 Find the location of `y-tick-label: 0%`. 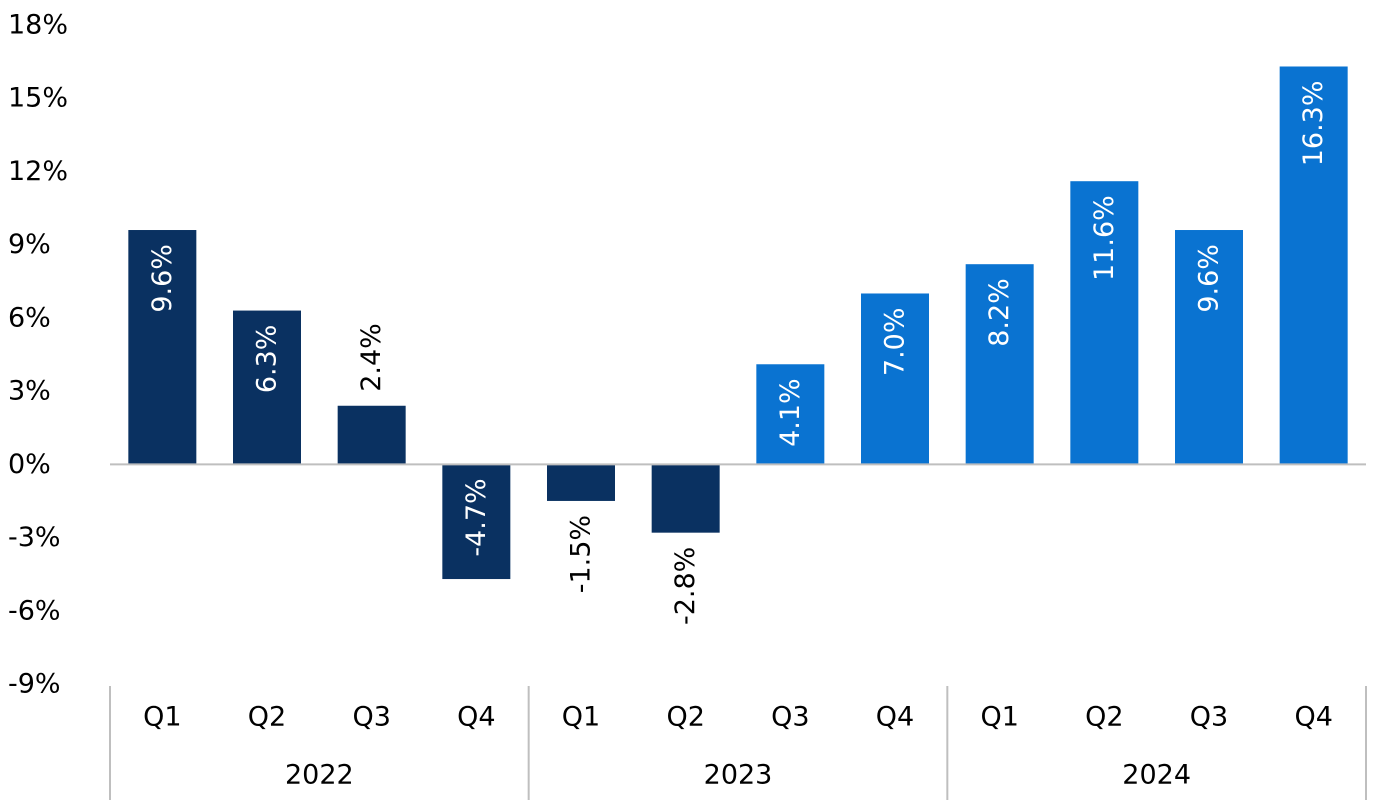

y-tick-label: 0% is located at coordinates (29, 464).